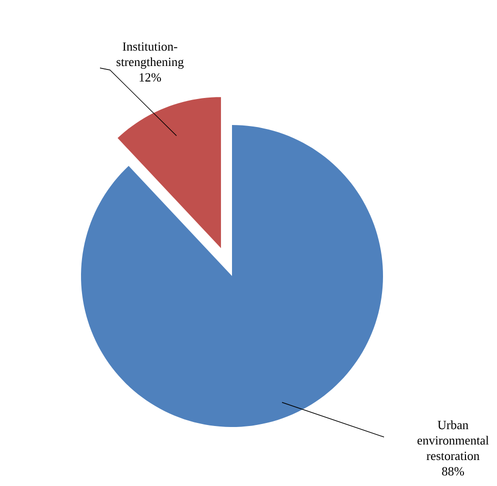  Describe the element at coordinates (150, 77) in the screenshot. I see `data-label: 12%` at that location.